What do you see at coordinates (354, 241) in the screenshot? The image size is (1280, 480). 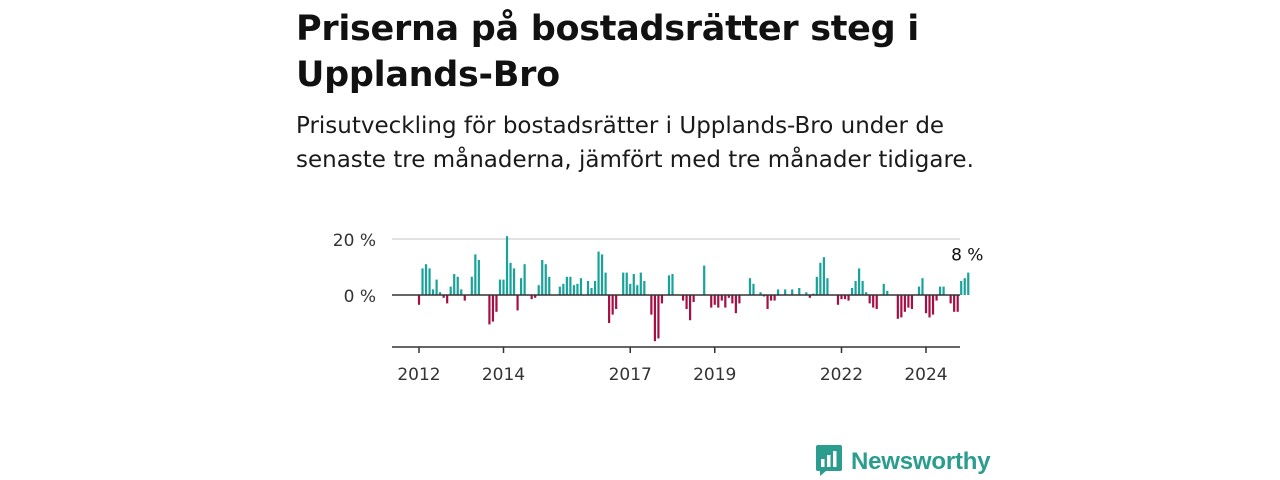 I see `y-tick-label: 20 %` at bounding box center [354, 241].